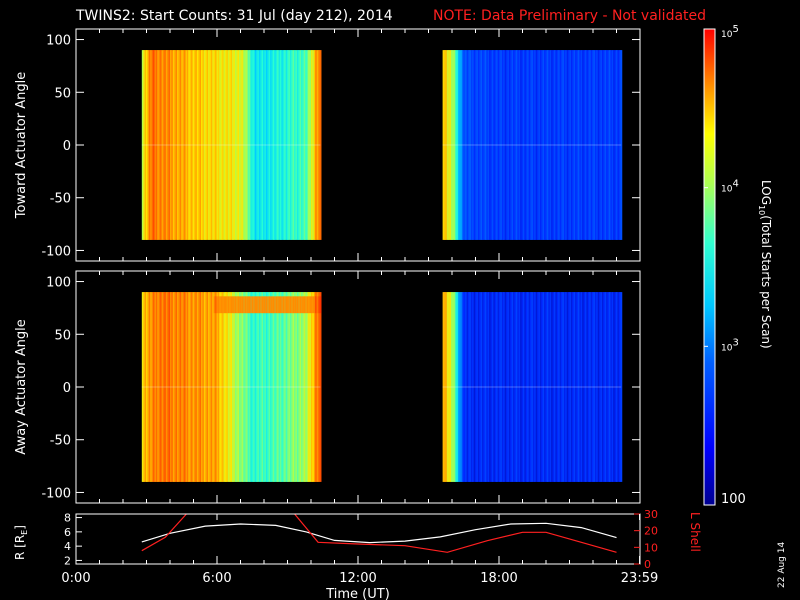 This screenshot has height=600, width=800. I want to click on time-axis-label: Time (UT), so click(357, 593).